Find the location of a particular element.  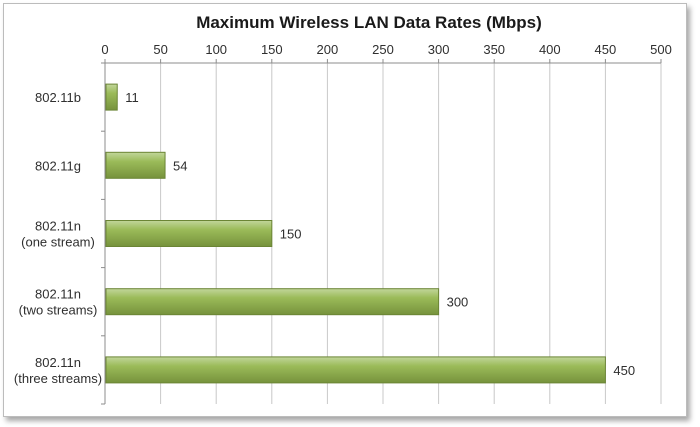

category-label: 802.11n (two streams) is located at coordinates (58, 302).